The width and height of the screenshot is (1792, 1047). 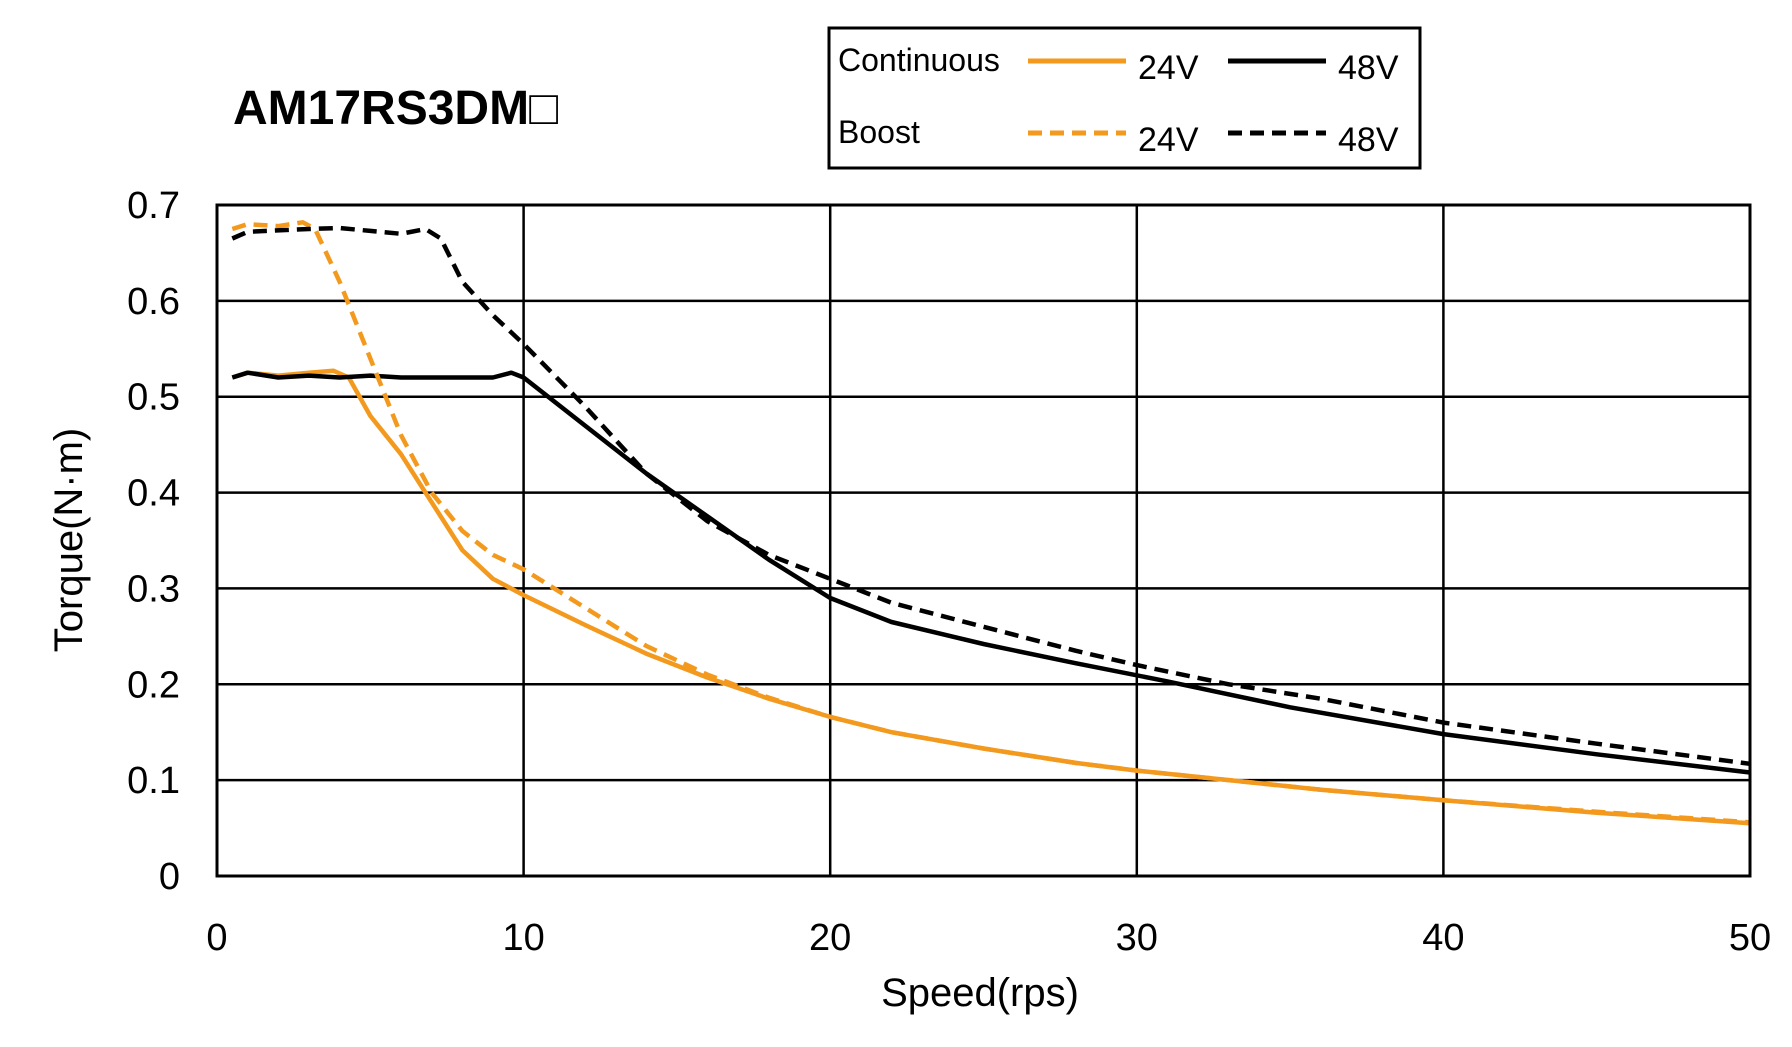 I want to click on x-tick-label: 20, so click(x=830, y=938).